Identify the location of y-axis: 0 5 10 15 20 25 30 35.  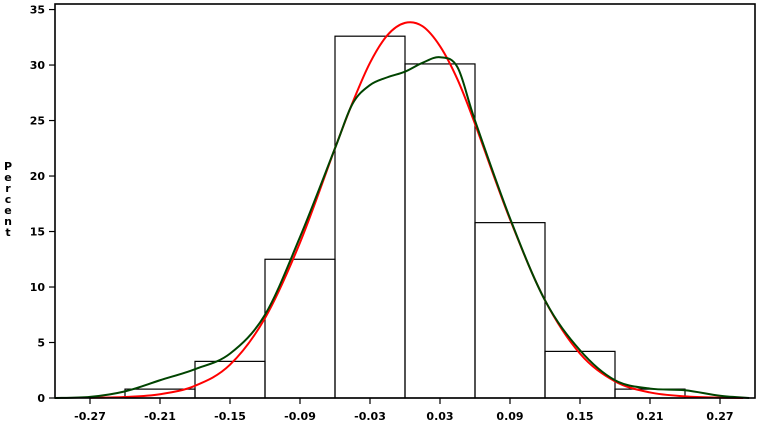
(42, 204).